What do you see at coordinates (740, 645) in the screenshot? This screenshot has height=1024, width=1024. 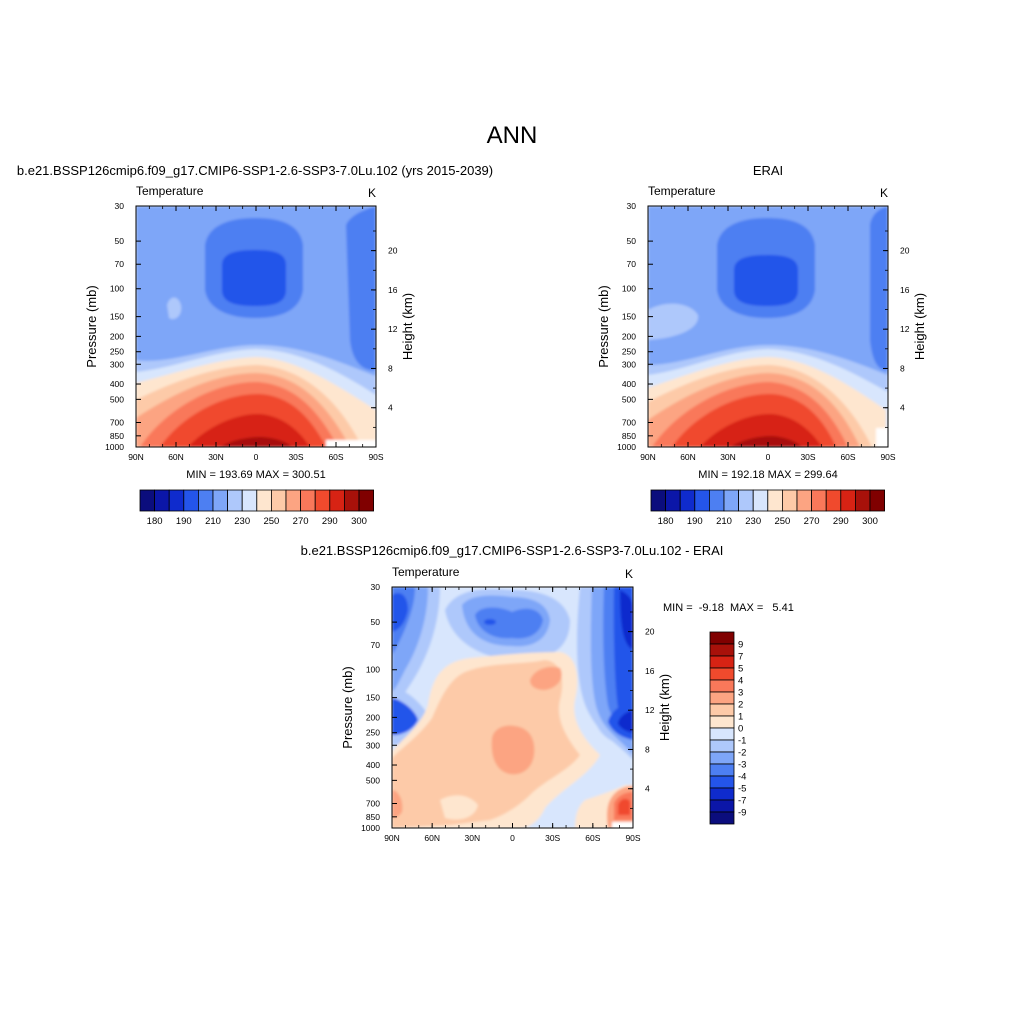 I see `colorbar-label: 9` at bounding box center [740, 645].